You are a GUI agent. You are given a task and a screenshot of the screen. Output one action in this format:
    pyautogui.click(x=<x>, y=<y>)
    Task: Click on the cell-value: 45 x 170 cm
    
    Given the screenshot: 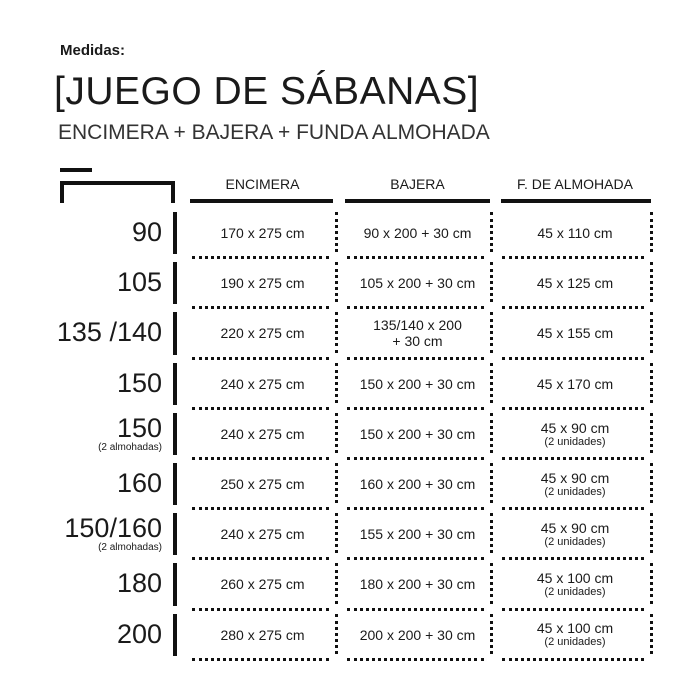 What is the action you would take?
    pyautogui.click(x=575, y=383)
    